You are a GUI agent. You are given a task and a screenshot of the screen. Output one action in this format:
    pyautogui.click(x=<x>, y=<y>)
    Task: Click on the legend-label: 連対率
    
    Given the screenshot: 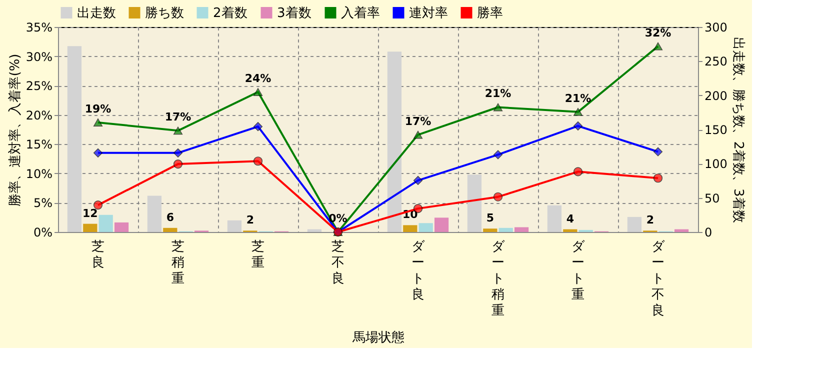 What is the action you would take?
    pyautogui.click(x=428, y=12)
    